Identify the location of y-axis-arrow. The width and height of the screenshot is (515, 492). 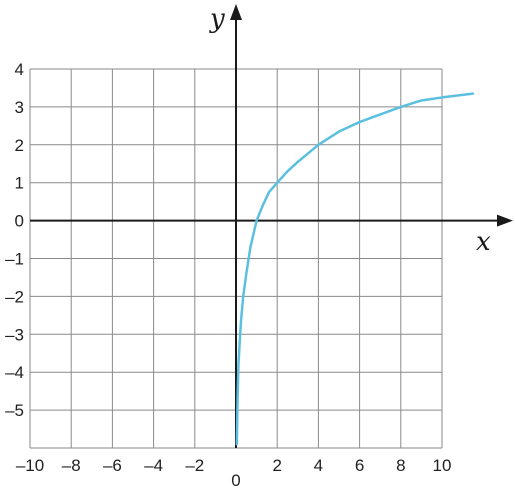
(236, 12).